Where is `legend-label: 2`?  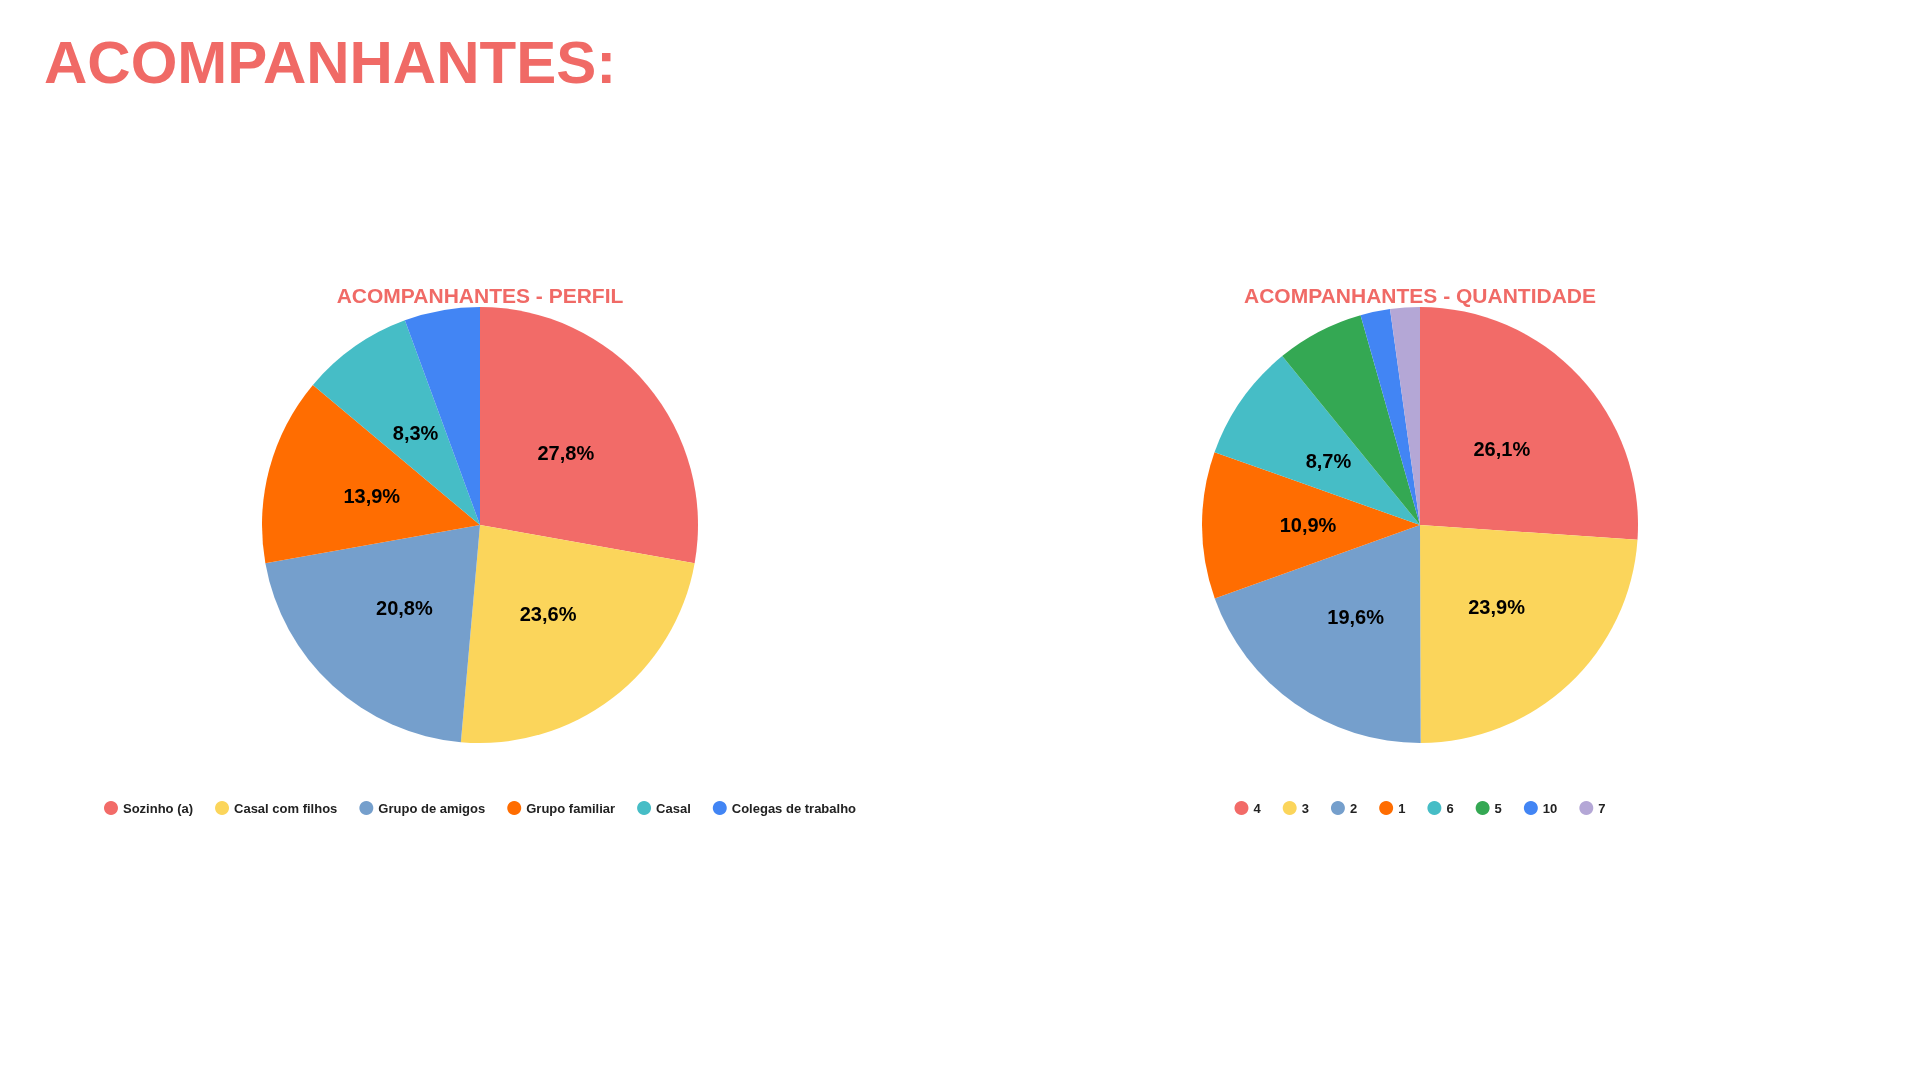
legend-label: 2 is located at coordinates (1353, 808).